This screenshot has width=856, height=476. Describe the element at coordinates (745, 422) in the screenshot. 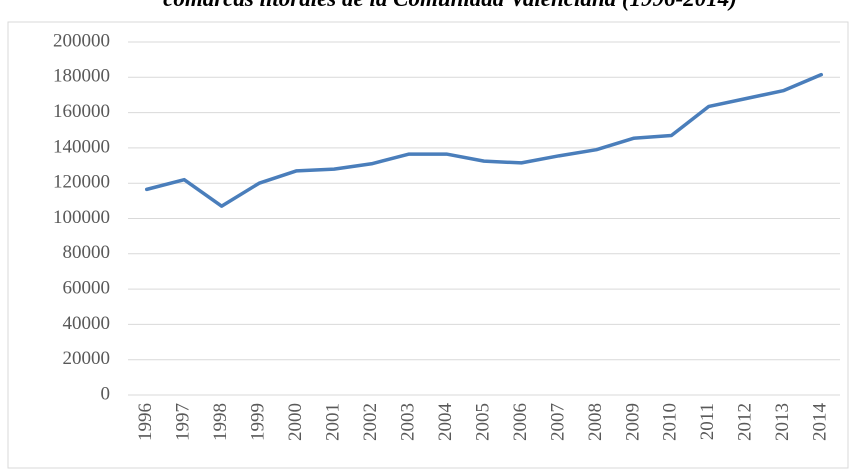

I see `x-tick-label: 2012` at that location.